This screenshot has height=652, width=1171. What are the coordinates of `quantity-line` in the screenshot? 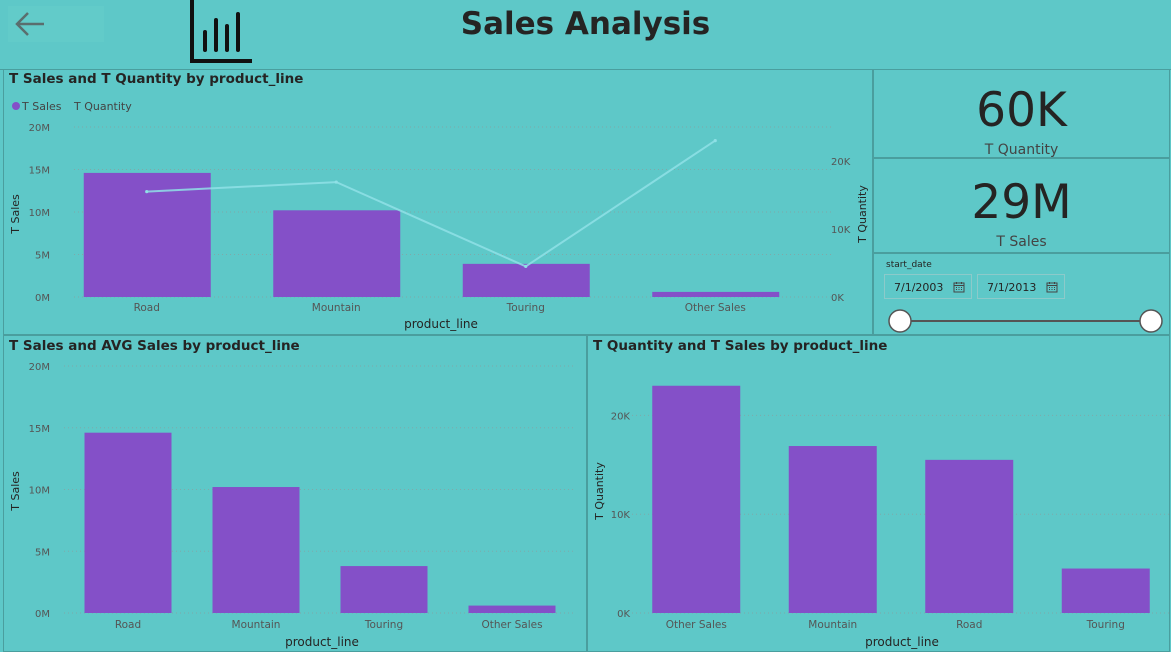 It's located at (431, 203).